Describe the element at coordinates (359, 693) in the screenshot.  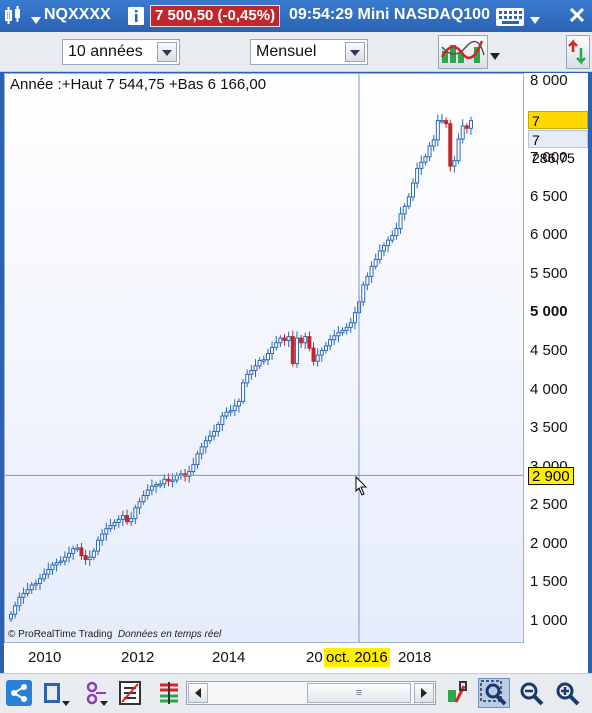
I see `scroll-thumb: ≡` at that location.